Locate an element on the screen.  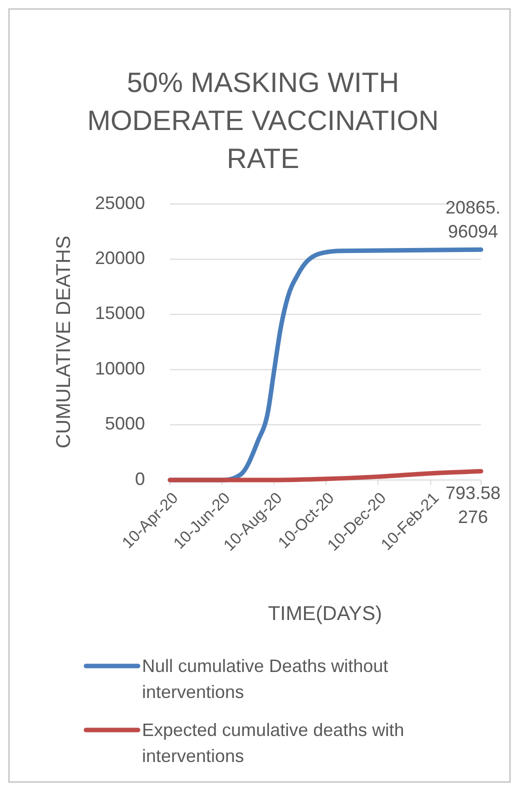
y-tick-label: 5000 is located at coordinates (124, 424).